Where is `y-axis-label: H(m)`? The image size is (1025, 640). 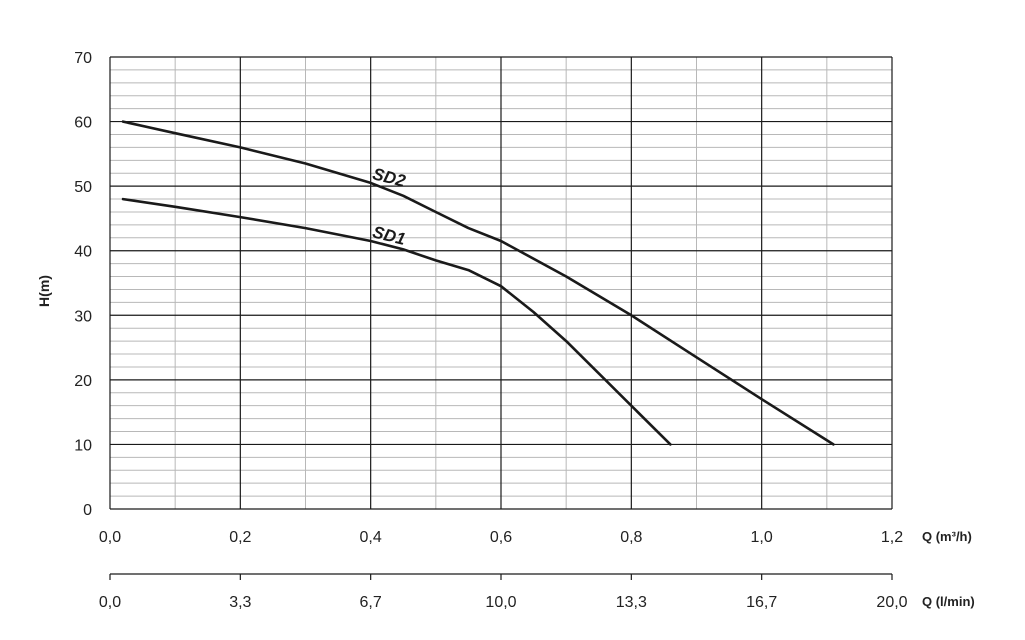 y-axis-label: H(m) is located at coordinates (44, 291).